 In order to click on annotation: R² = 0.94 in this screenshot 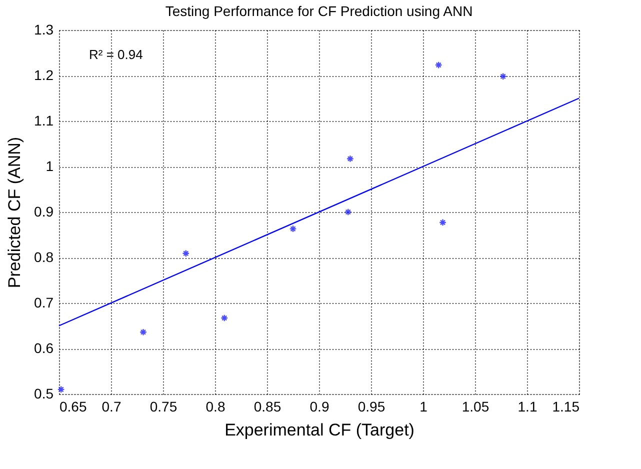, I will do `click(116, 54)`.